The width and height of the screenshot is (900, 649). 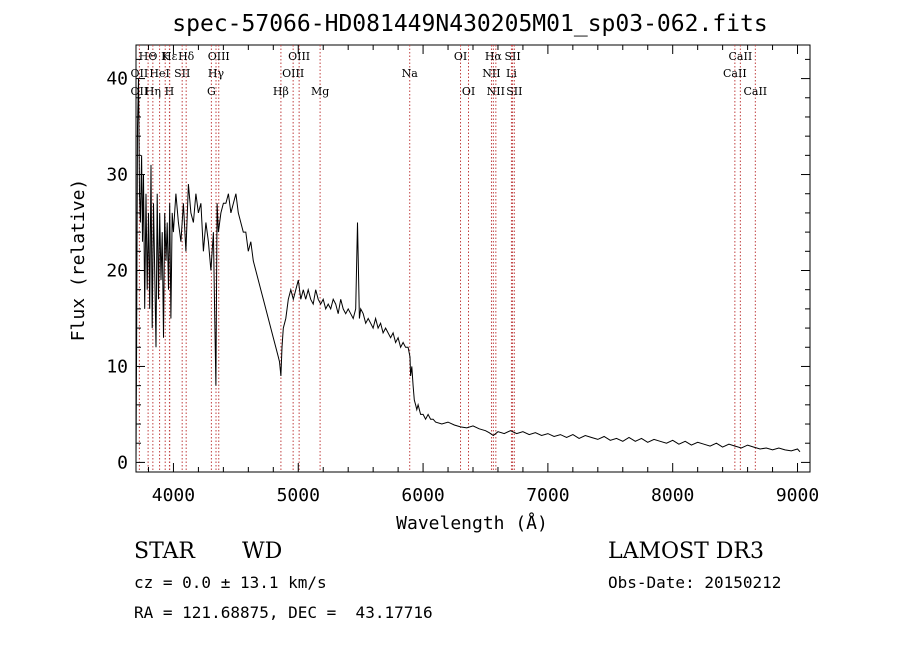 What do you see at coordinates (298, 495) in the screenshot?
I see `x-tick-label: 5000` at bounding box center [298, 495].